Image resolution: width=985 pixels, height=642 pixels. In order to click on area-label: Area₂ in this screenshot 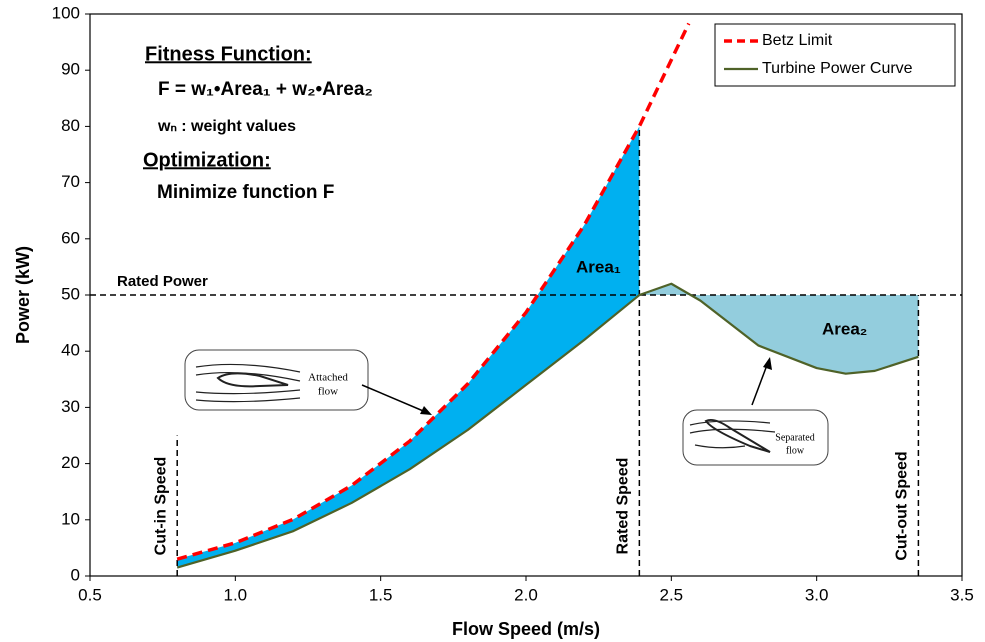, I will do `click(844, 328)`.